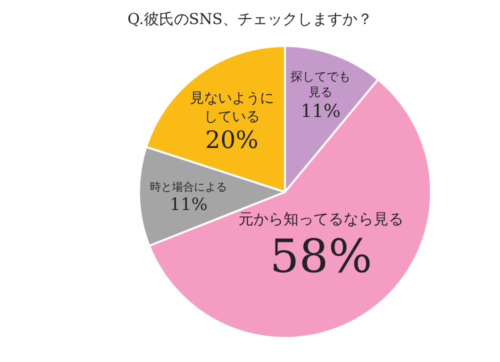 Image resolution: width=500 pixels, height=362 pixels. What do you see at coordinates (321, 219) in the screenshot?
I see `slice-label: 元から知ってるなら見る` at bounding box center [321, 219].